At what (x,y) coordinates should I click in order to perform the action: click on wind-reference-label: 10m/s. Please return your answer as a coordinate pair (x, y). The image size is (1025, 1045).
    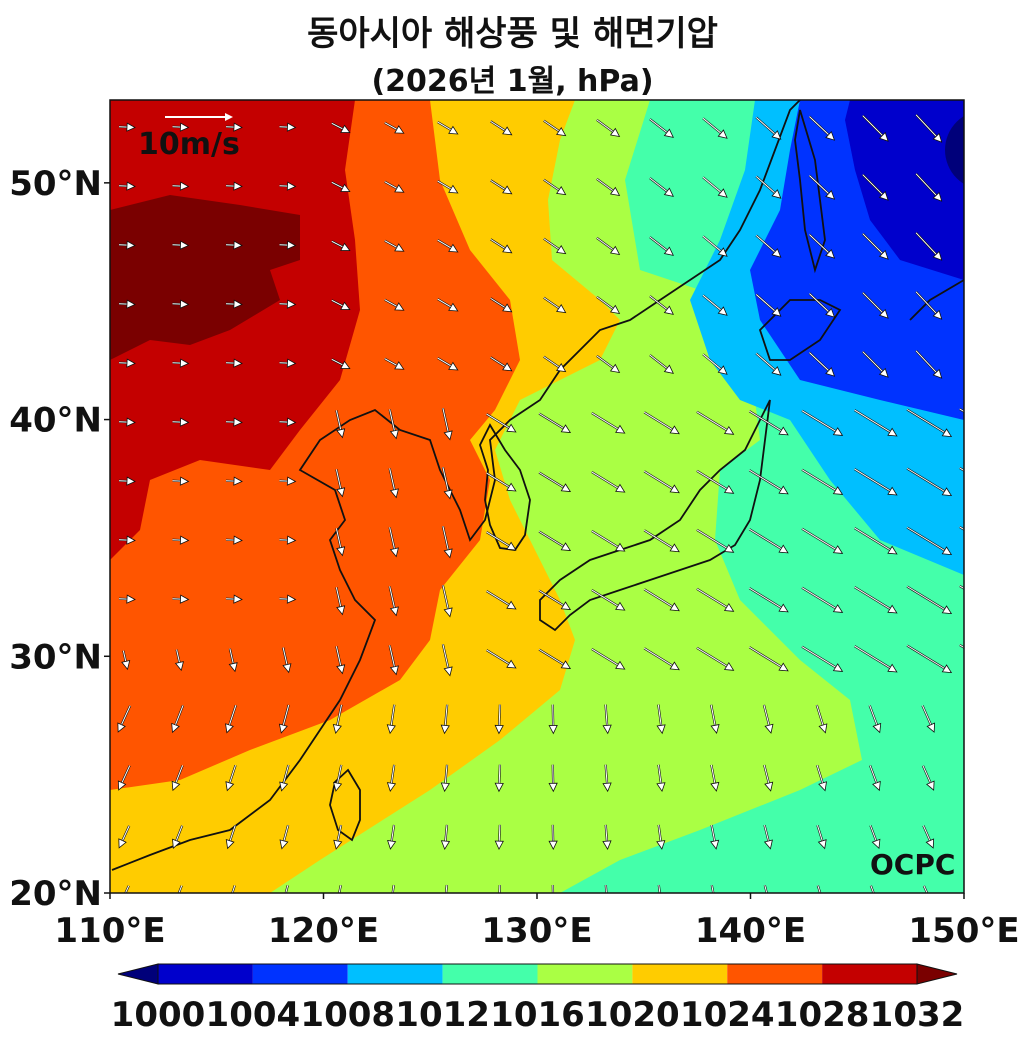
    Looking at the image, I should click on (189, 144).